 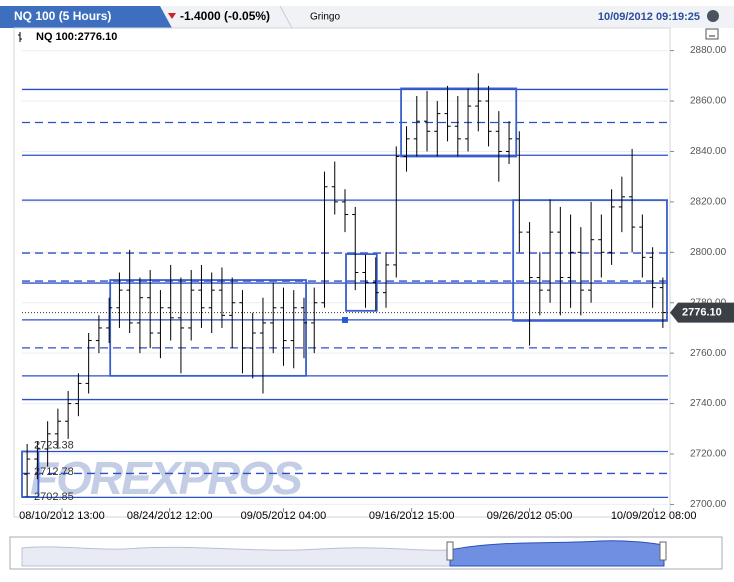 What do you see at coordinates (654, 516) in the screenshot?
I see `x-tick-label: 10/09/2012 08:00` at bounding box center [654, 516].